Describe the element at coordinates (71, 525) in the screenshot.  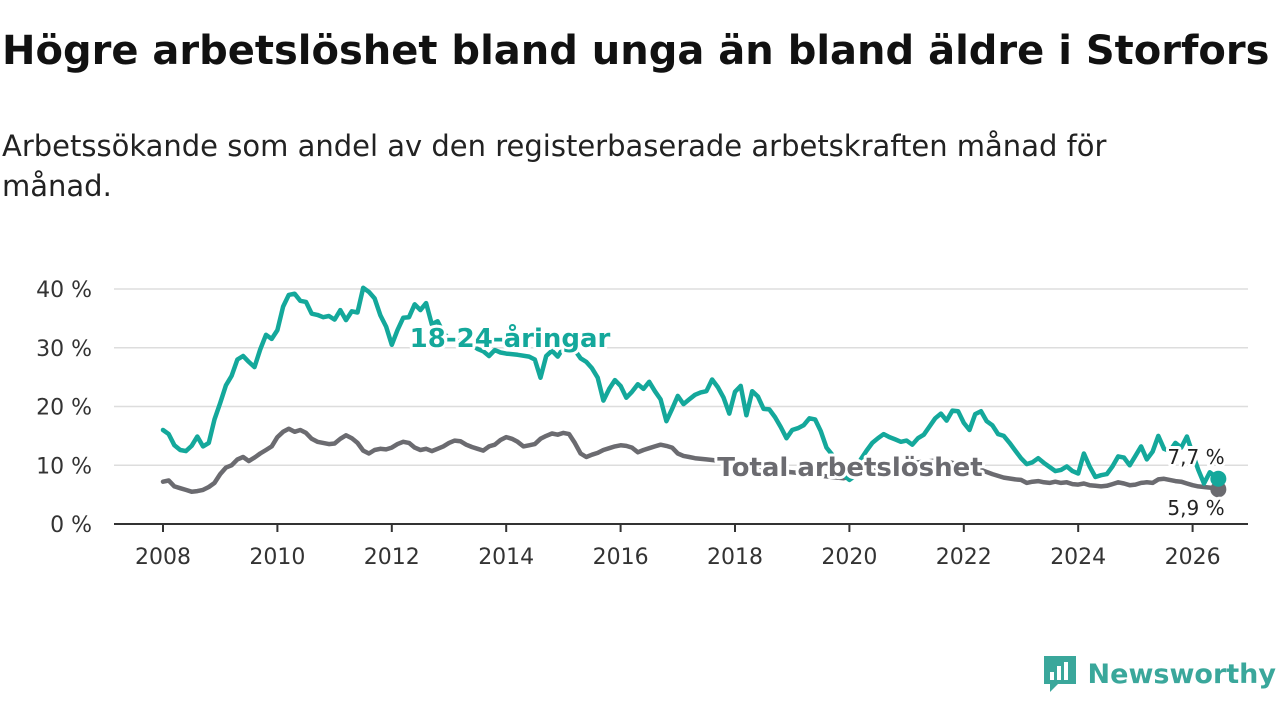
I see `y-tick-label: 0 %` at that location.